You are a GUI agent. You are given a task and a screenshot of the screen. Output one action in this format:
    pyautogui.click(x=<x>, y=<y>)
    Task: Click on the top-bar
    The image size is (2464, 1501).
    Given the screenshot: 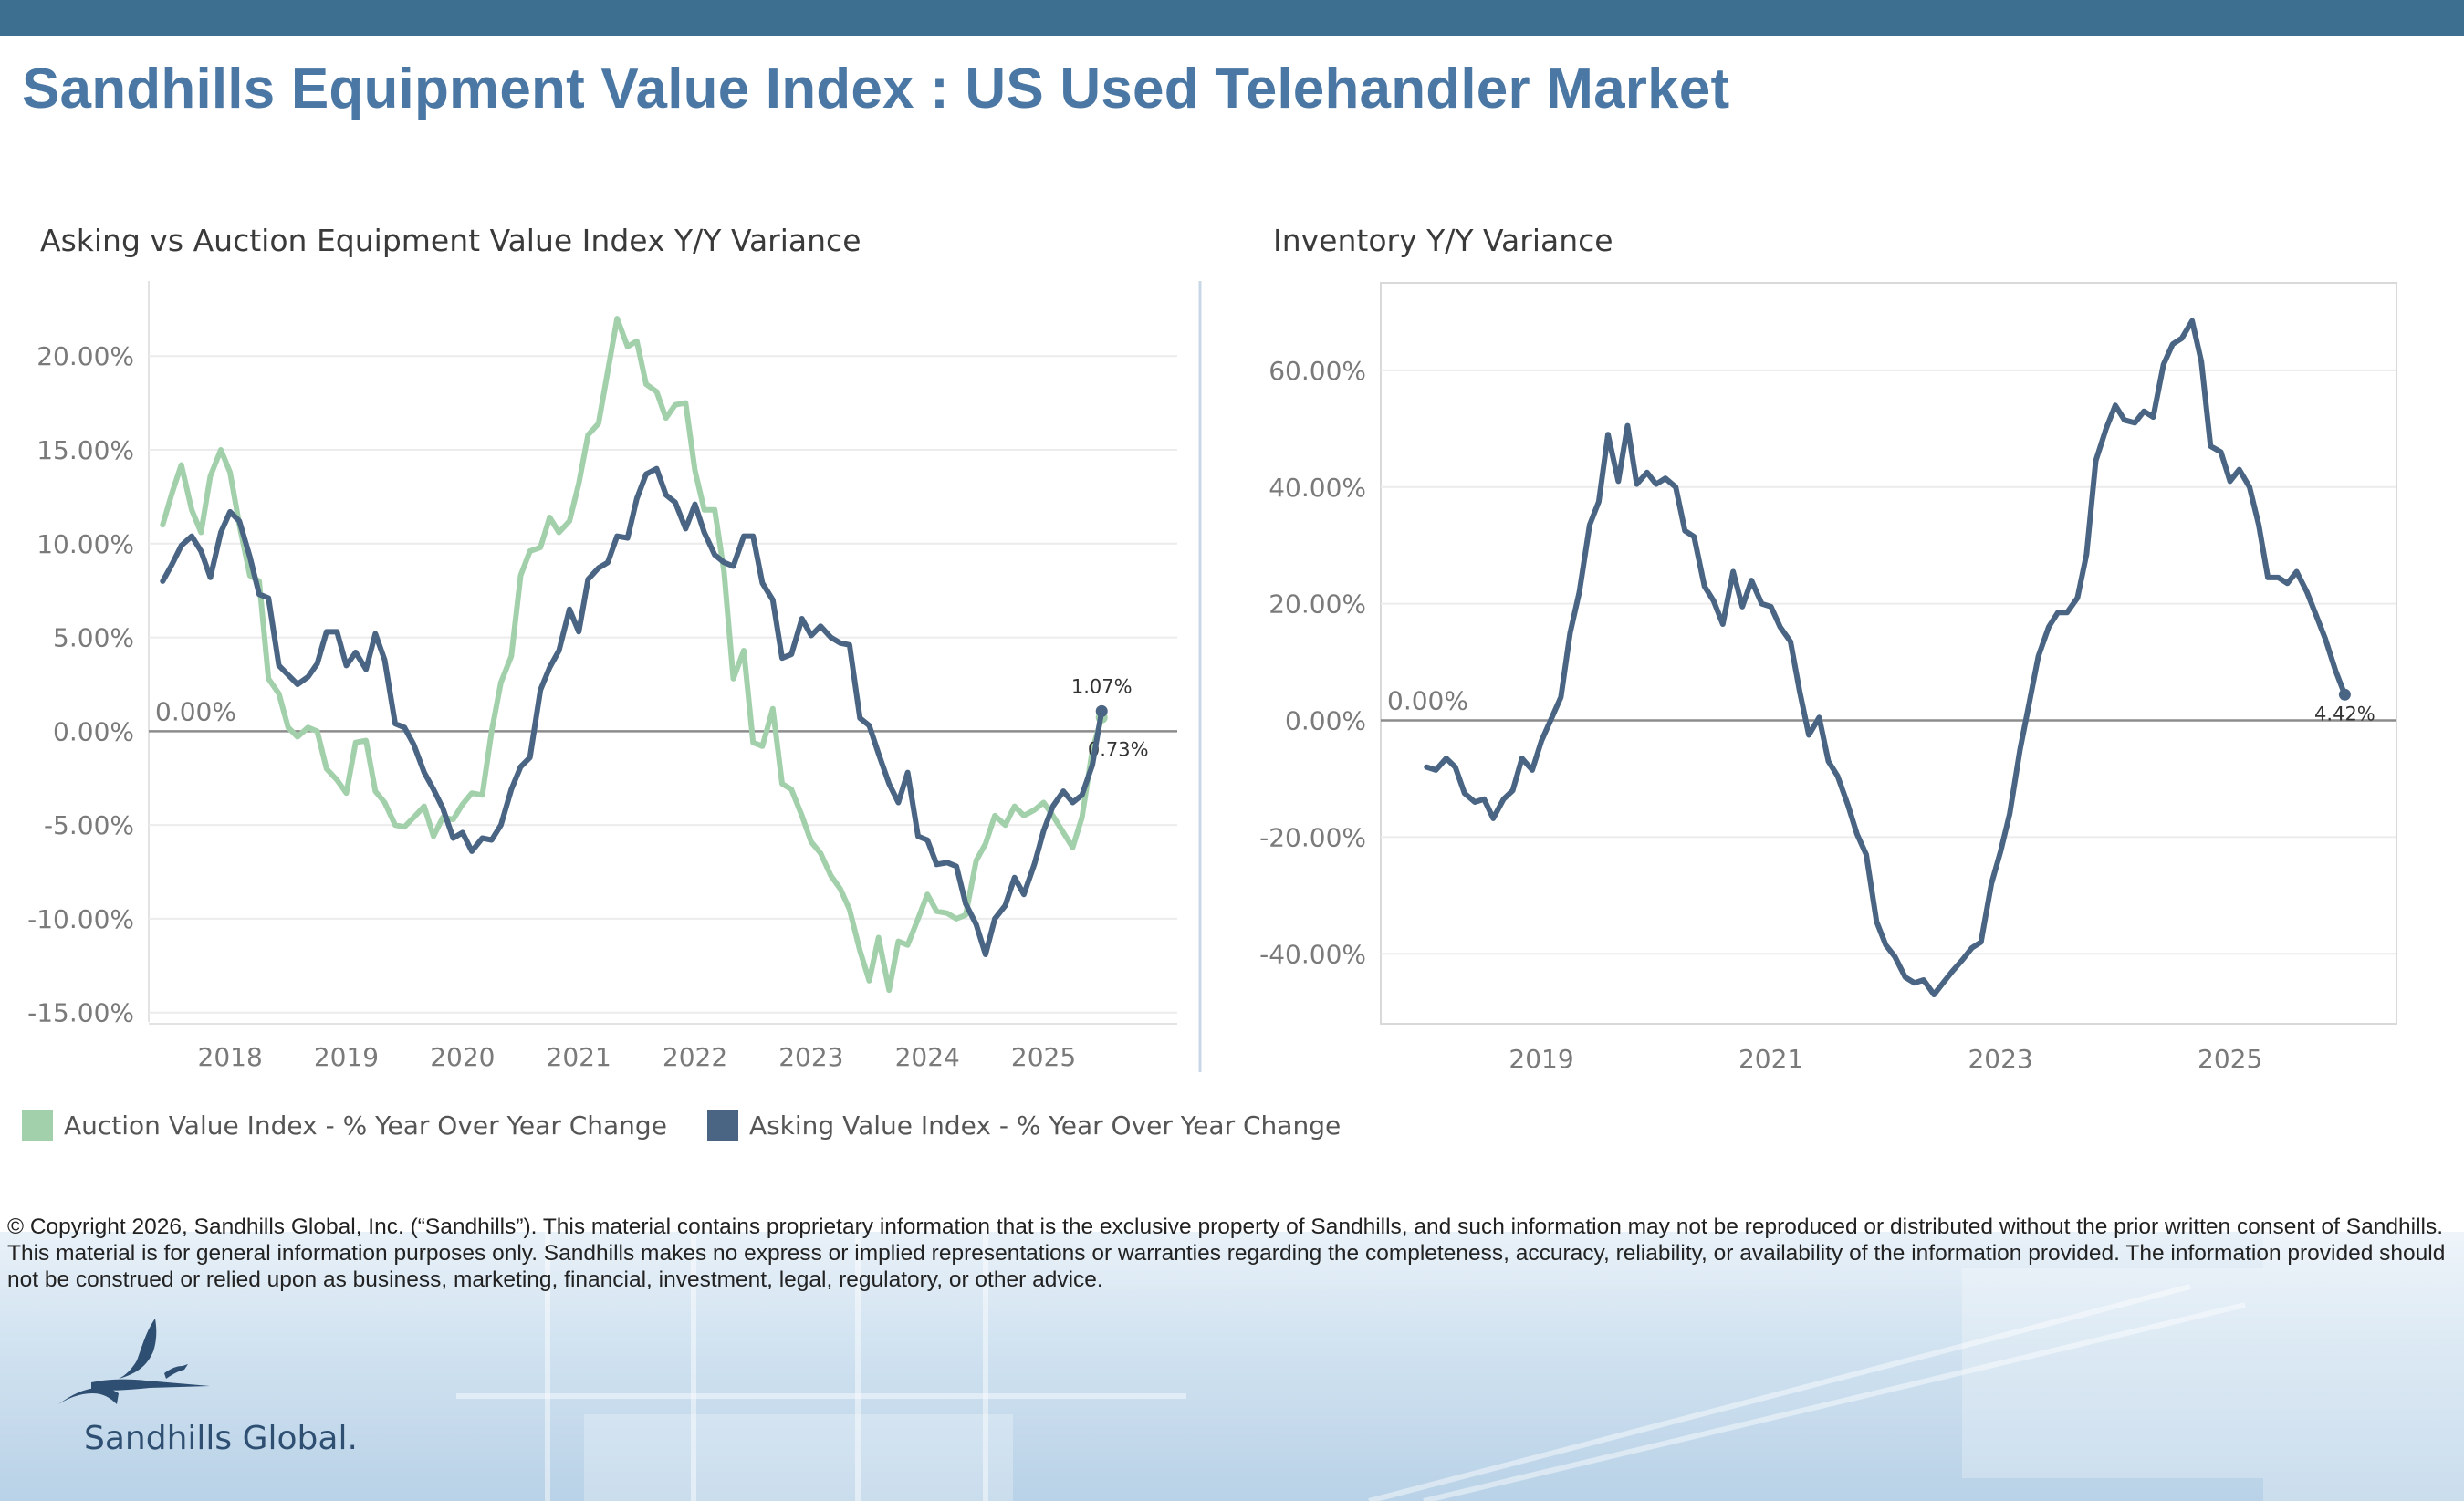 What is the action you would take?
    pyautogui.click(x=1232, y=18)
    